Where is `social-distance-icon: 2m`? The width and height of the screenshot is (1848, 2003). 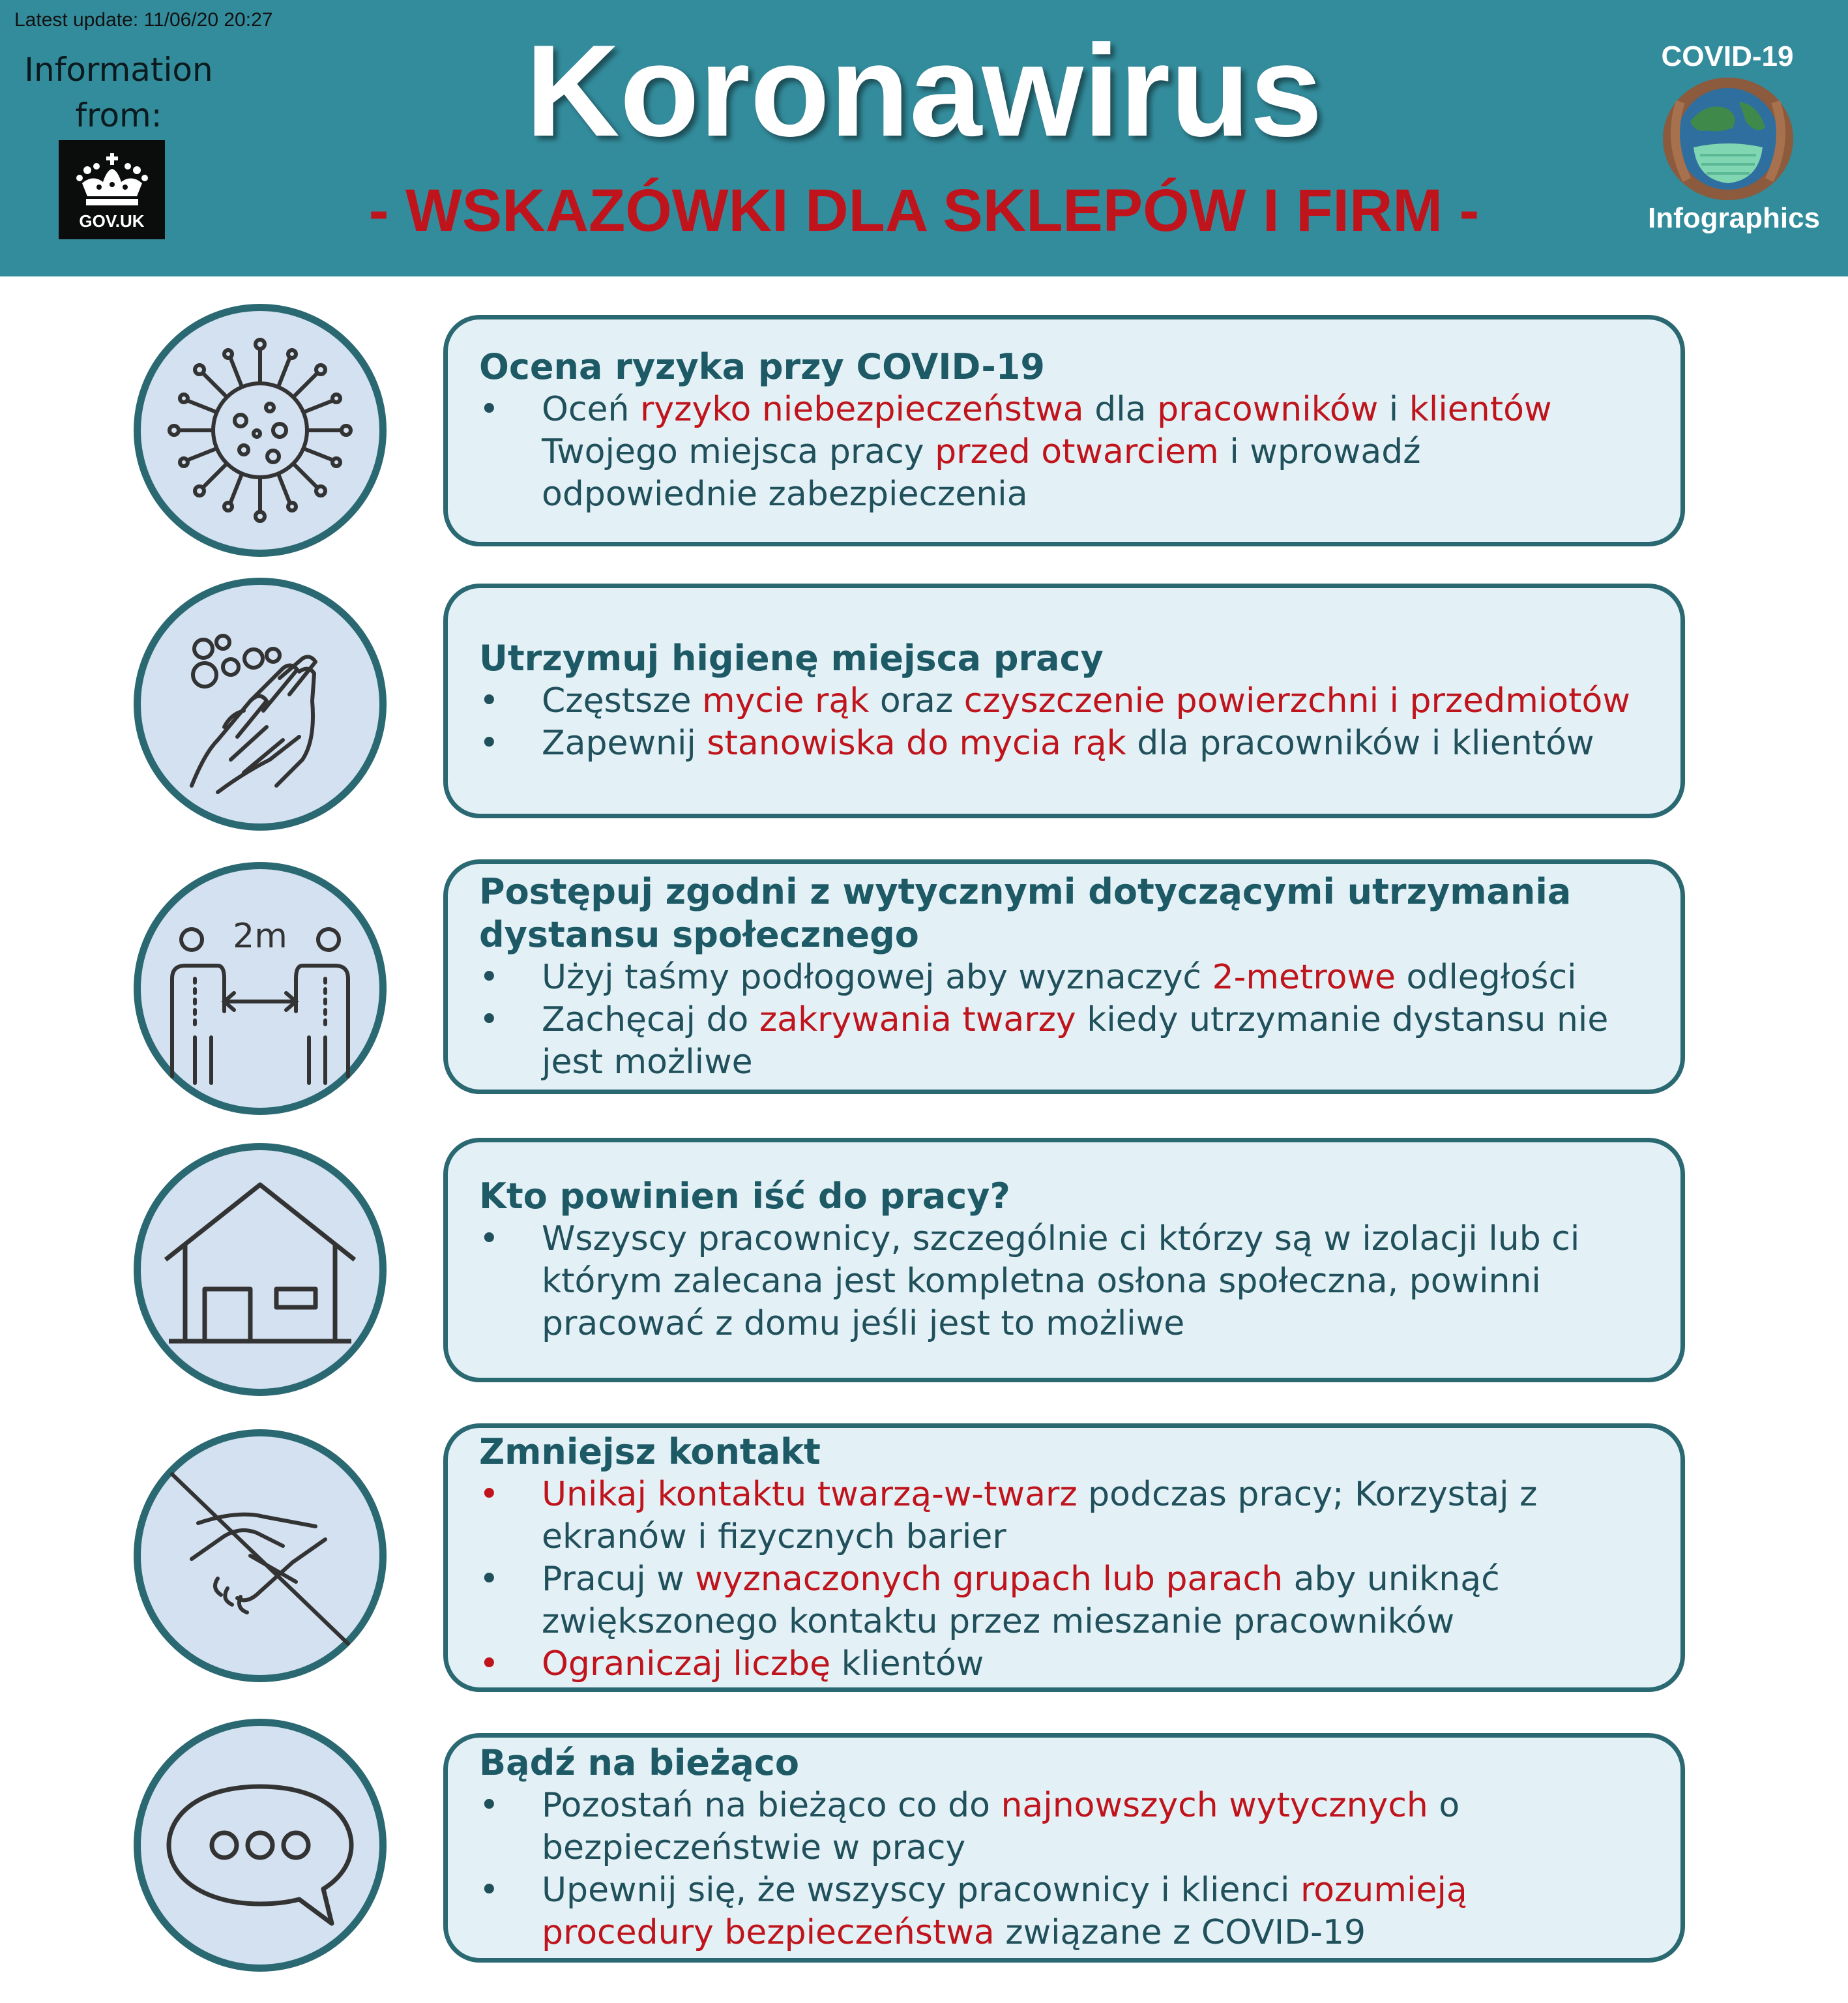
social-distance-icon: 2m is located at coordinates (260, 988).